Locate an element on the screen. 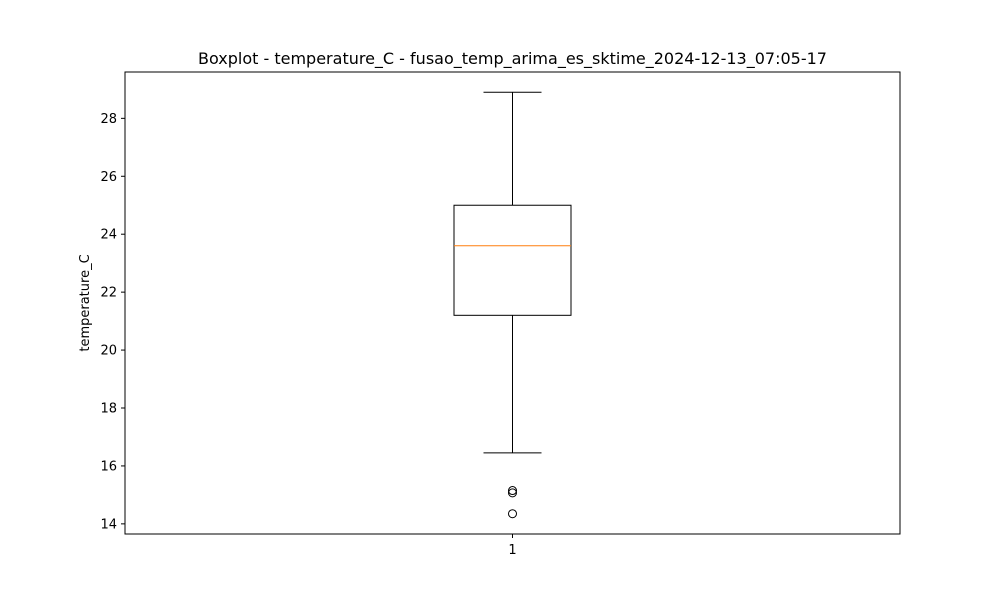 The image size is (1000, 600). y-tick-label: 28 is located at coordinates (108, 119).